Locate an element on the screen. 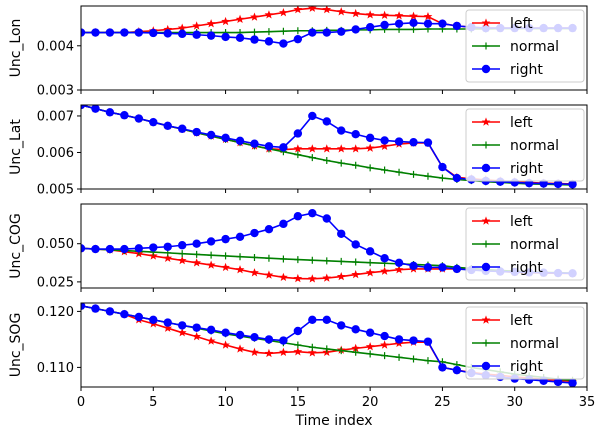 The image size is (598, 440). legend-marker-left is located at coordinates (486, 319).